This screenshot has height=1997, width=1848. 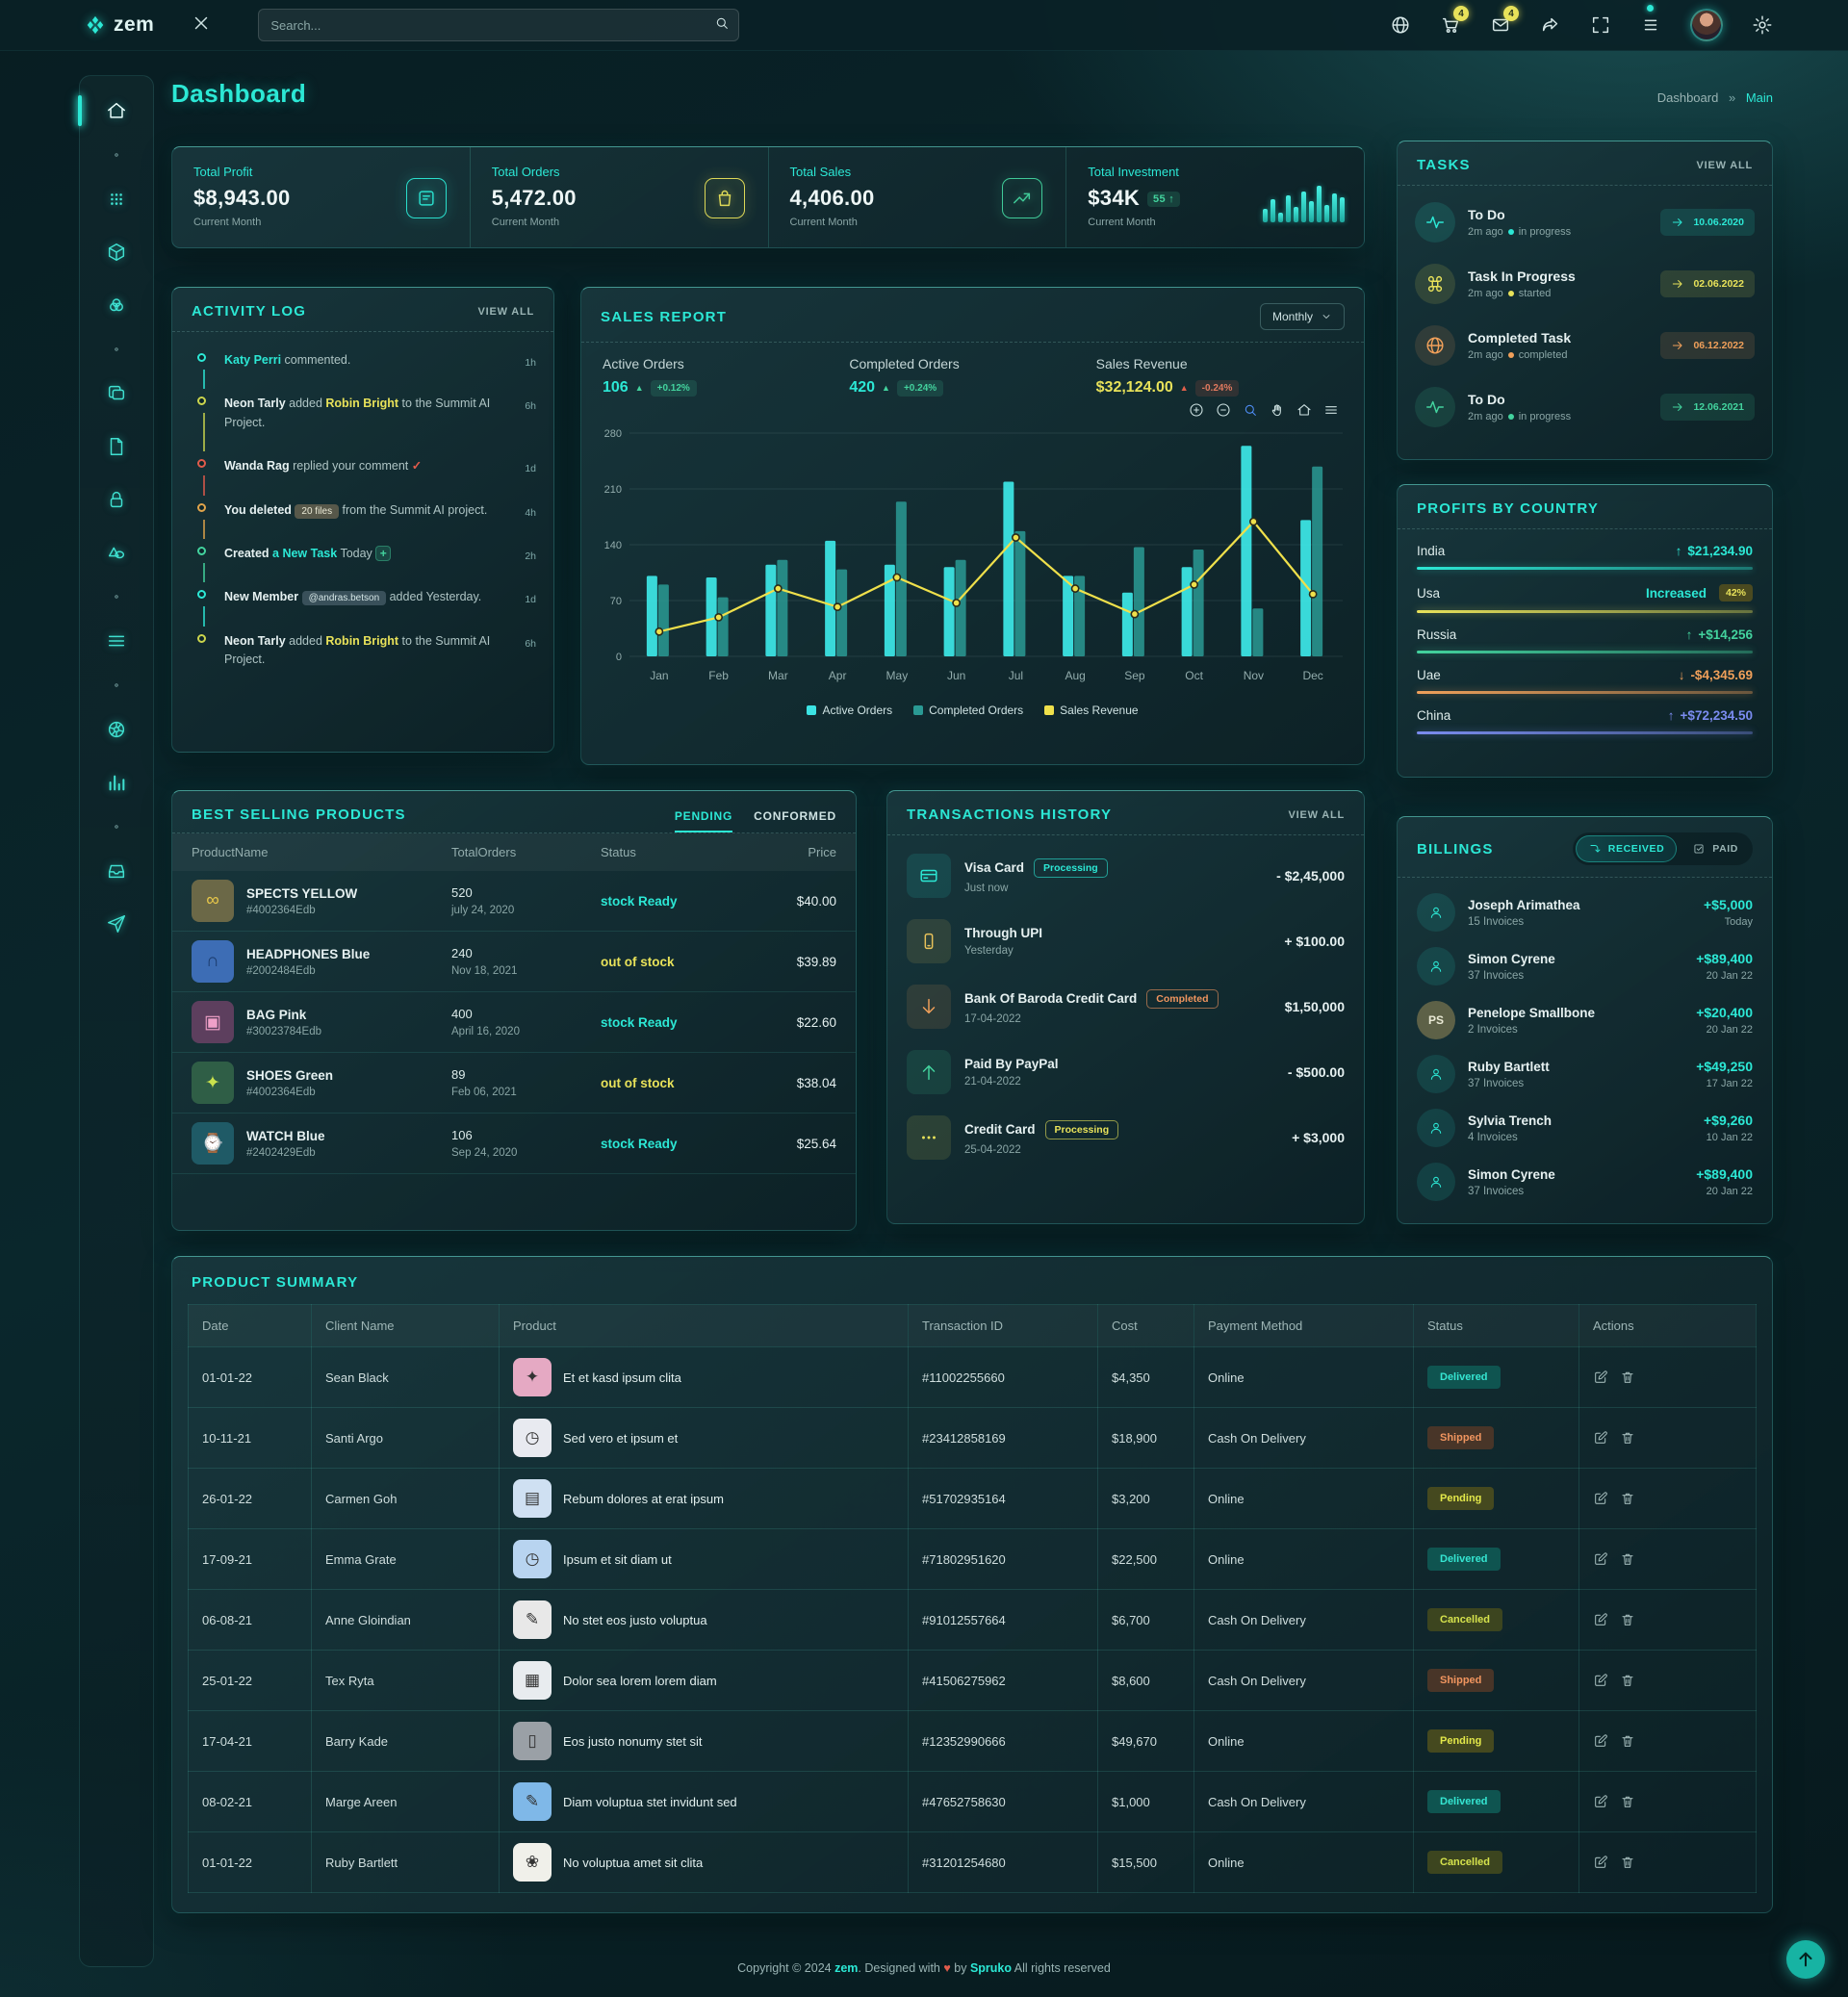 What do you see at coordinates (990, 1968) in the screenshot?
I see `footer-vendor: Spruko` at bounding box center [990, 1968].